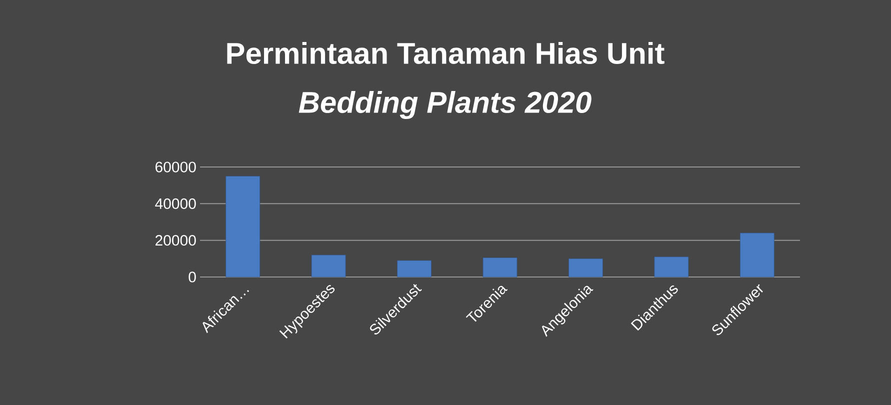 The width and height of the screenshot is (891, 405). What do you see at coordinates (445, 105) in the screenshot?
I see `chart-subtitle: Bedding Plants 2020` at bounding box center [445, 105].